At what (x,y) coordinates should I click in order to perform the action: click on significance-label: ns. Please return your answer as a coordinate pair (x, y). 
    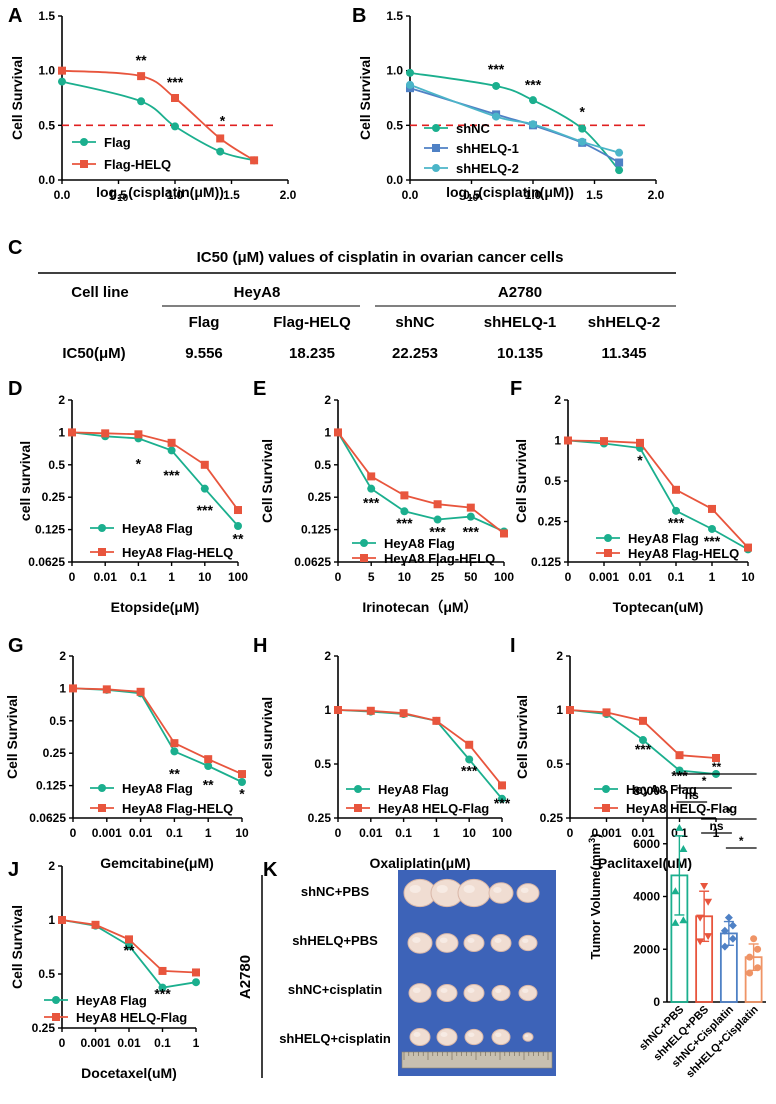
    Looking at the image, I should click on (716, 826).